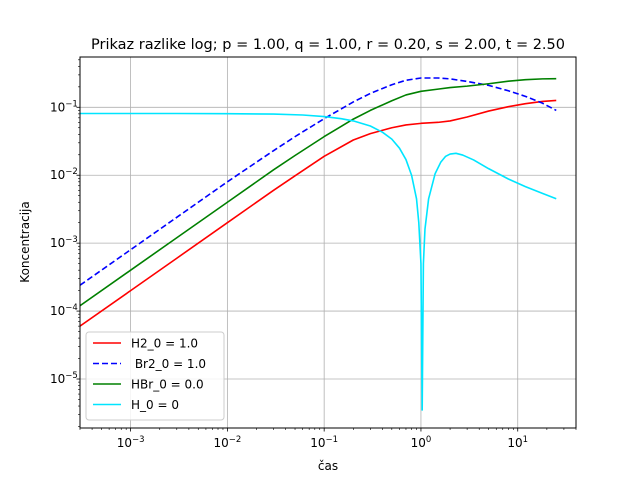 The width and height of the screenshot is (640, 480). What do you see at coordinates (421, 442) in the screenshot?
I see `x-tick-label: 10⁰` at bounding box center [421, 442].